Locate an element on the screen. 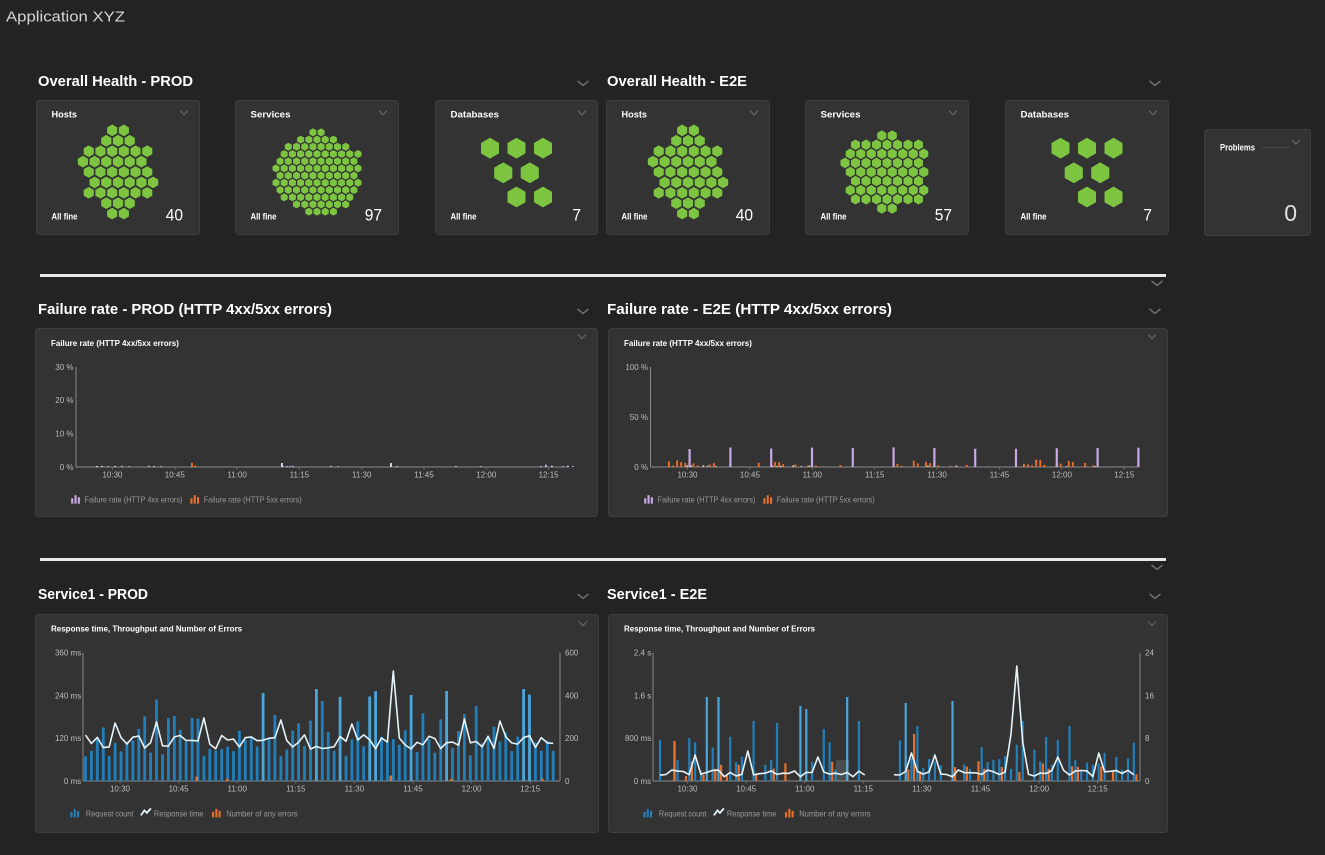 The height and width of the screenshot is (855, 1325). svg-text: 240 ms is located at coordinates (68, 695).